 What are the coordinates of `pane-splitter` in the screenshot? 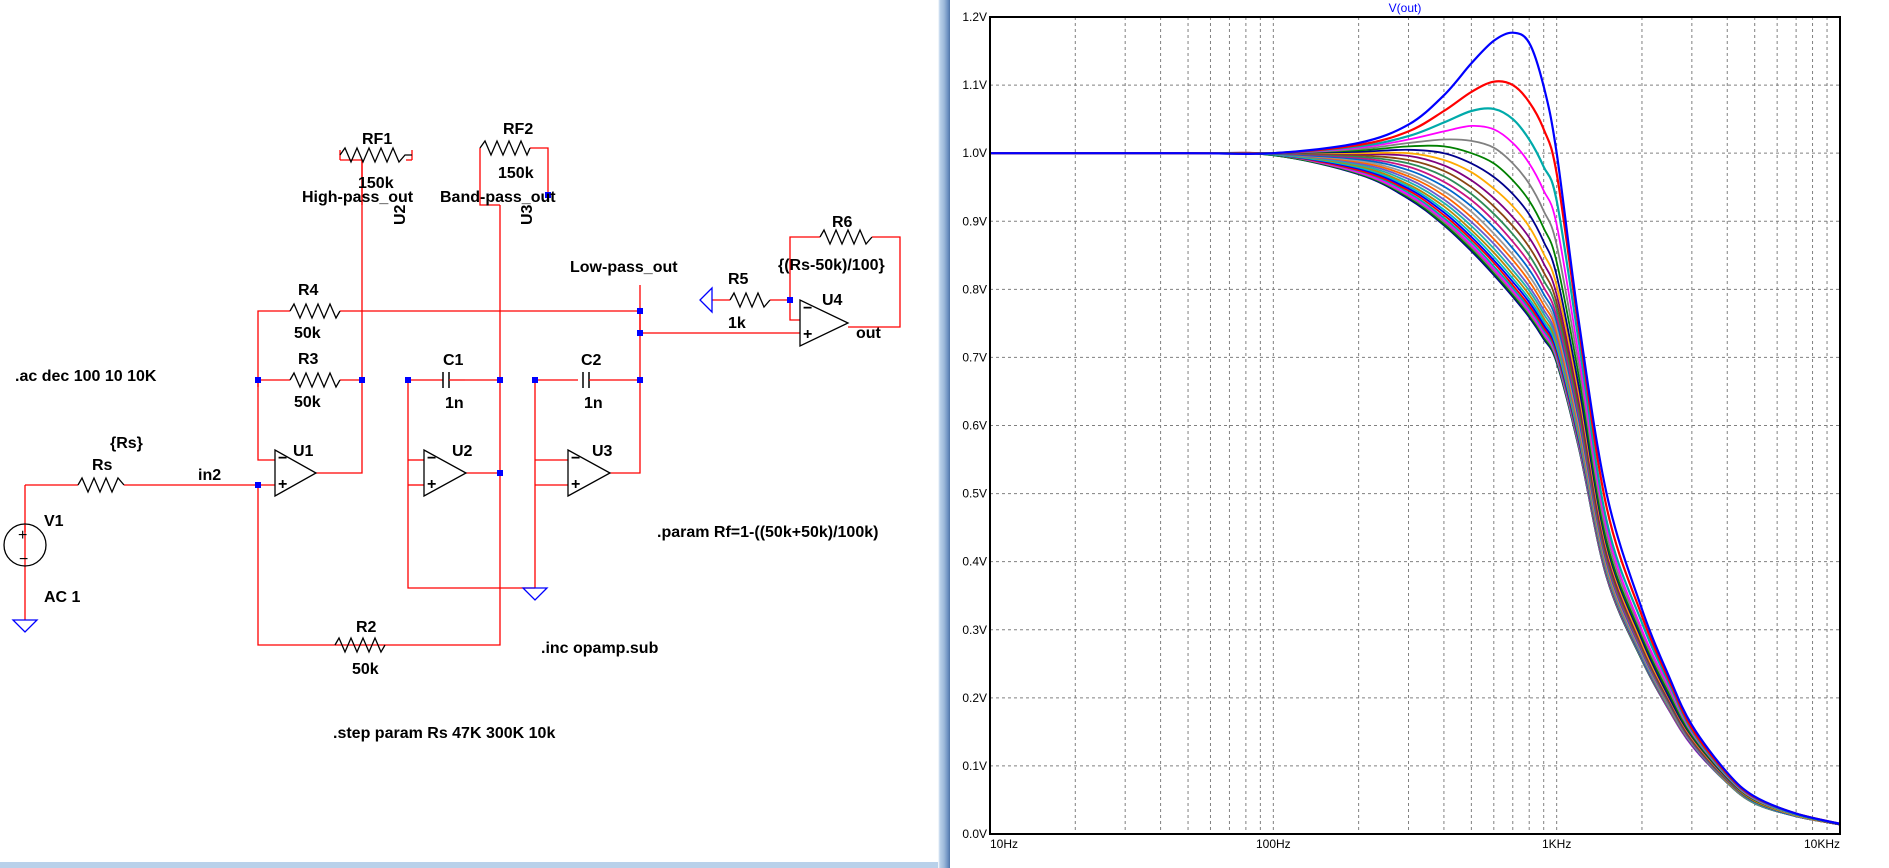 It's located at (944, 434).